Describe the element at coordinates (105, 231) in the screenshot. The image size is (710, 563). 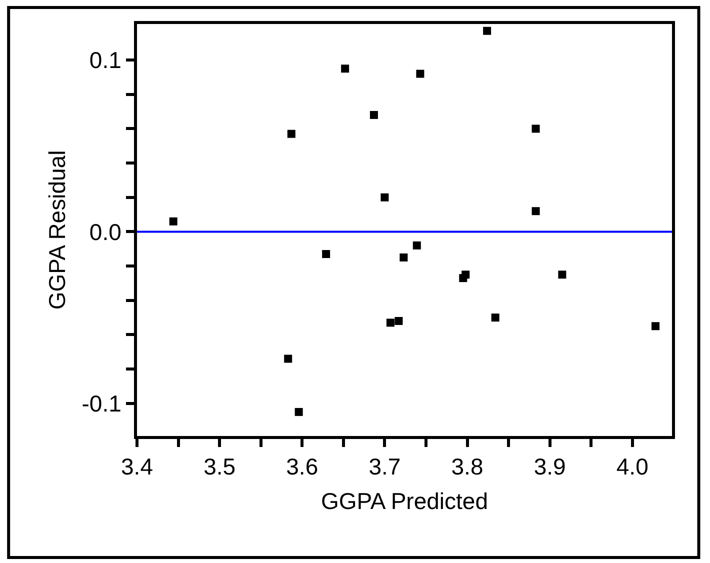
I see `y-tick-label: 0.0` at that location.